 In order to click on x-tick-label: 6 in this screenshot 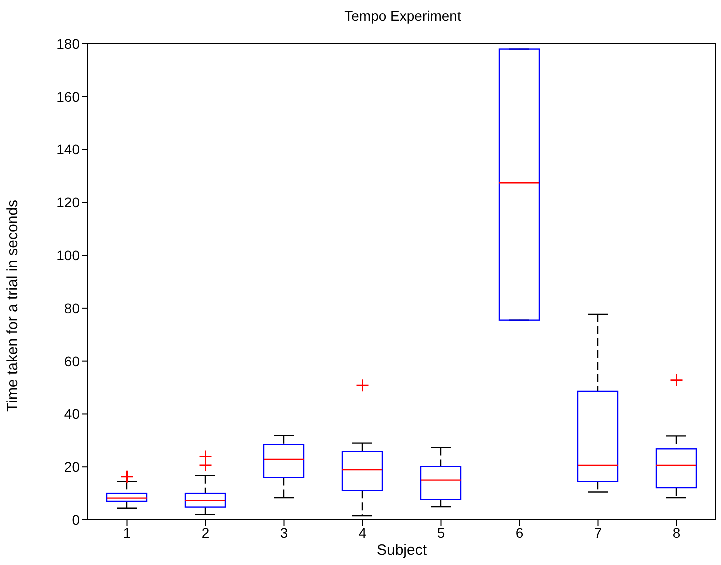, I will do `click(520, 532)`.